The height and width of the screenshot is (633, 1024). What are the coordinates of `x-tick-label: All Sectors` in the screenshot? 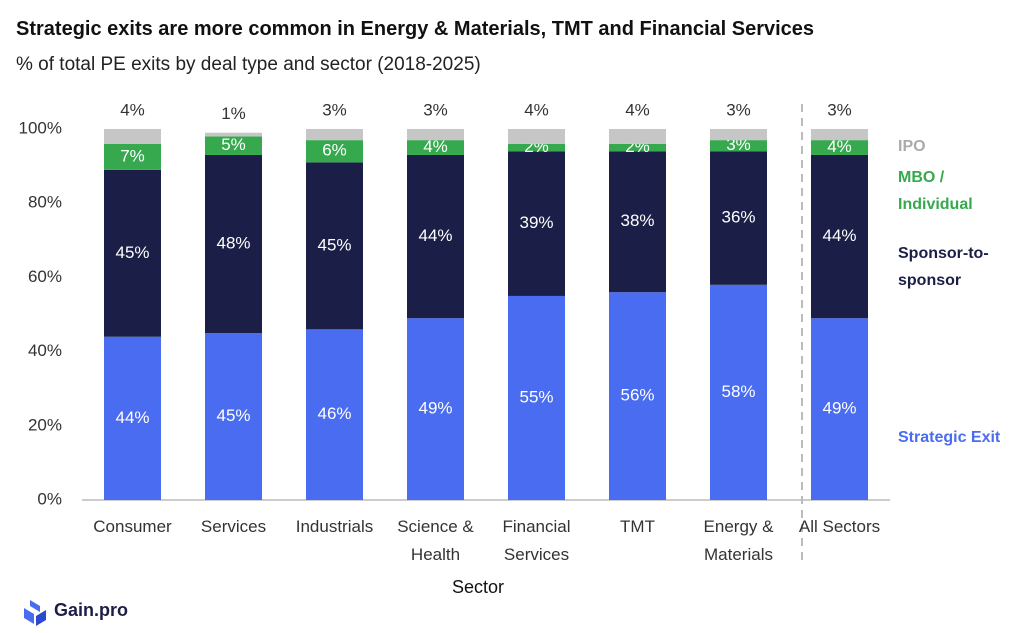 It's located at (839, 526).